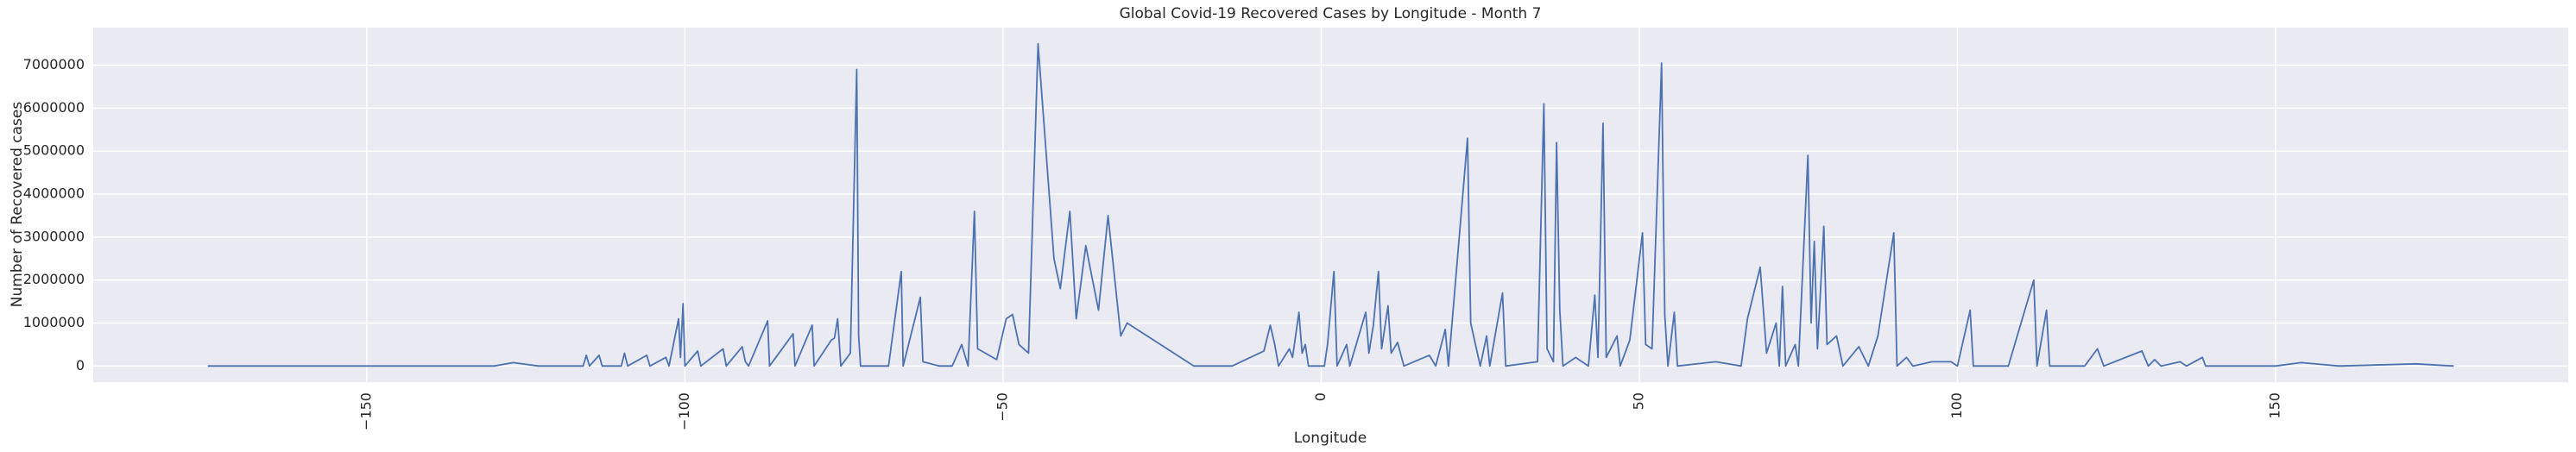 This screenshot has height=452, width=2576. I want to click on x-tick-label: −100, so click(684, 411).